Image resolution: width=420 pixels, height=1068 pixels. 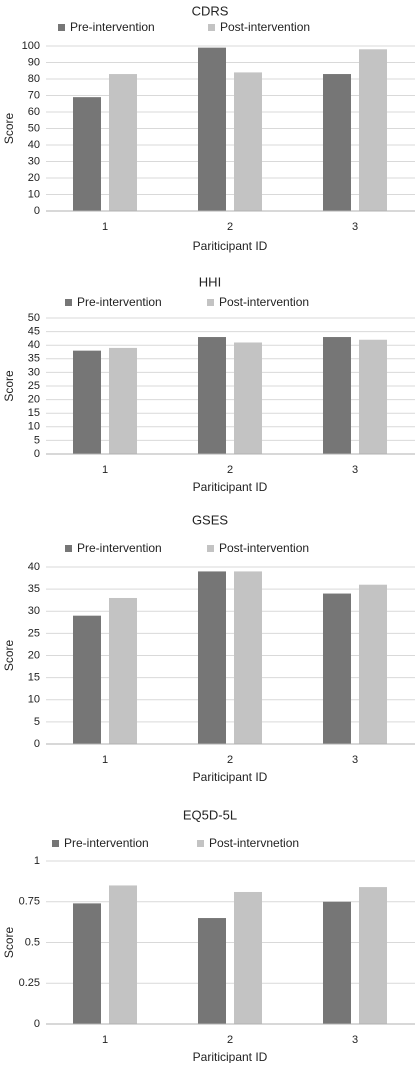 I want to click on y-tick-label: 80, so click(x=34, y=79).